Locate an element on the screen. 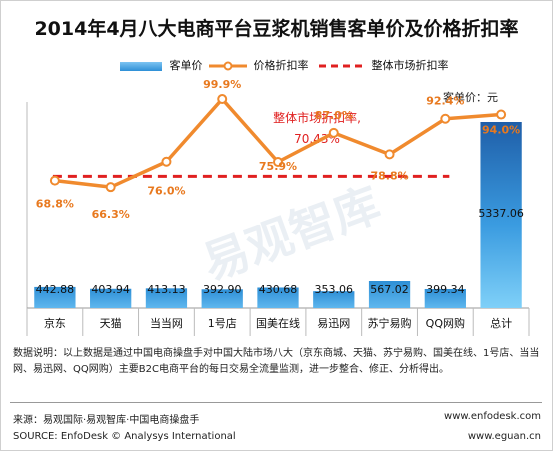 This screenshot has height=451, width=553. bar-value-label: 442.88 is located at coordinates (55, 289).